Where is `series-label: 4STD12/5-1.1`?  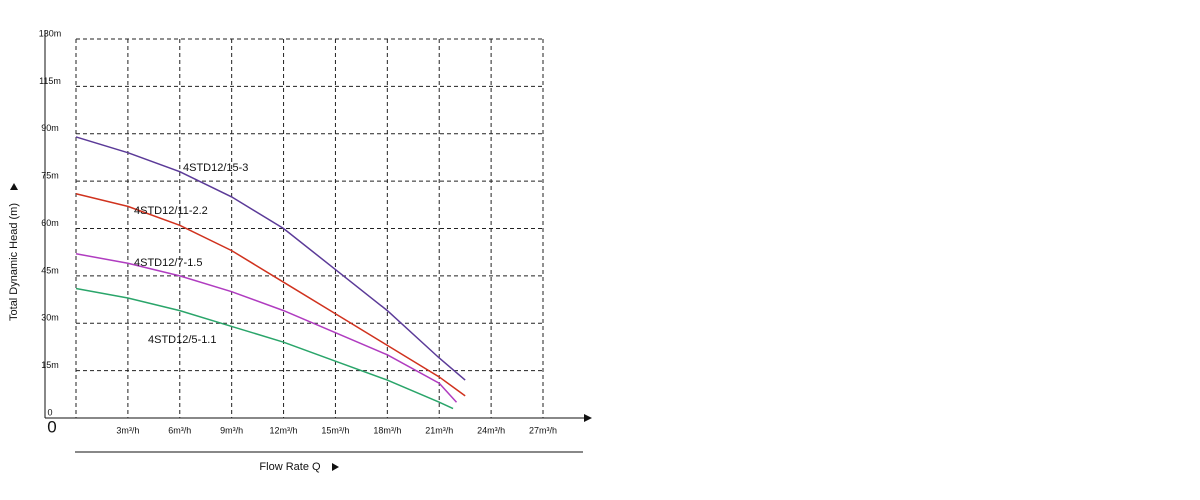
series-label: 4STD12/5-1.1 is located at coordinates (182, 340).